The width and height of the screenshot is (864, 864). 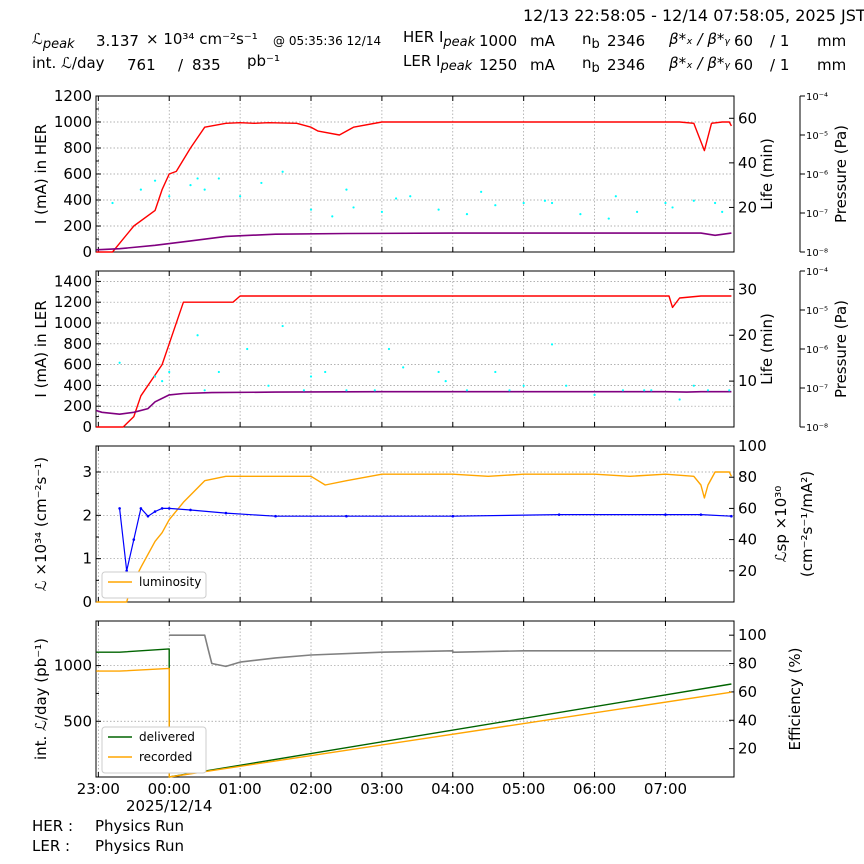 What do you see at coordinates (77, 200) in the screenshot?
I see `ytick-label-her-2: 400` at bounding box center [77, 200].